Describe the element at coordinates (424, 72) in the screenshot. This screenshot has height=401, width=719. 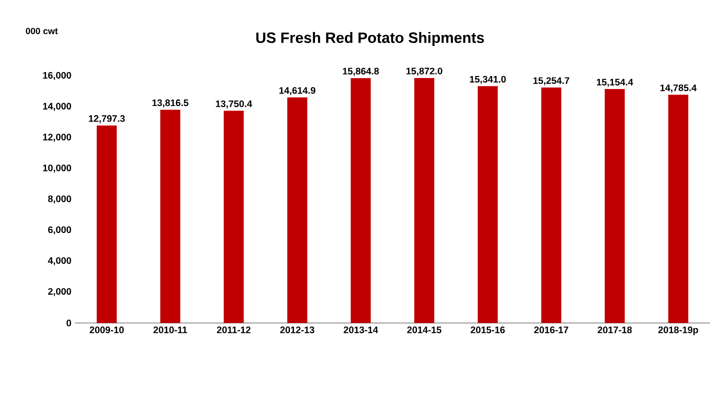
I see `data-label: 15,872.0` at that location.